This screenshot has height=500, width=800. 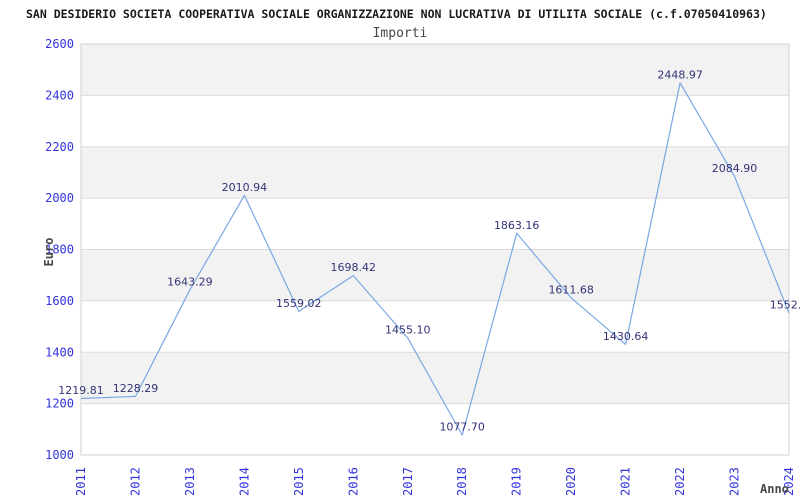 What do you see at coordinates (785, 305) in the screenshot?
I see `data-point-label: 1552.2` at bounding box center [785, 305].